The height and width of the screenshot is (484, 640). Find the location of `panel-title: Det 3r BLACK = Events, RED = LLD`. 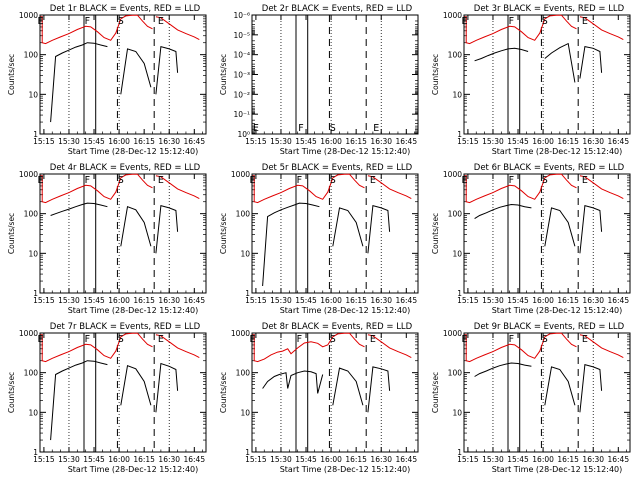

panel-title: Det 3r BLACK = Events, RED = LLD is located at coordinates (549, 9).